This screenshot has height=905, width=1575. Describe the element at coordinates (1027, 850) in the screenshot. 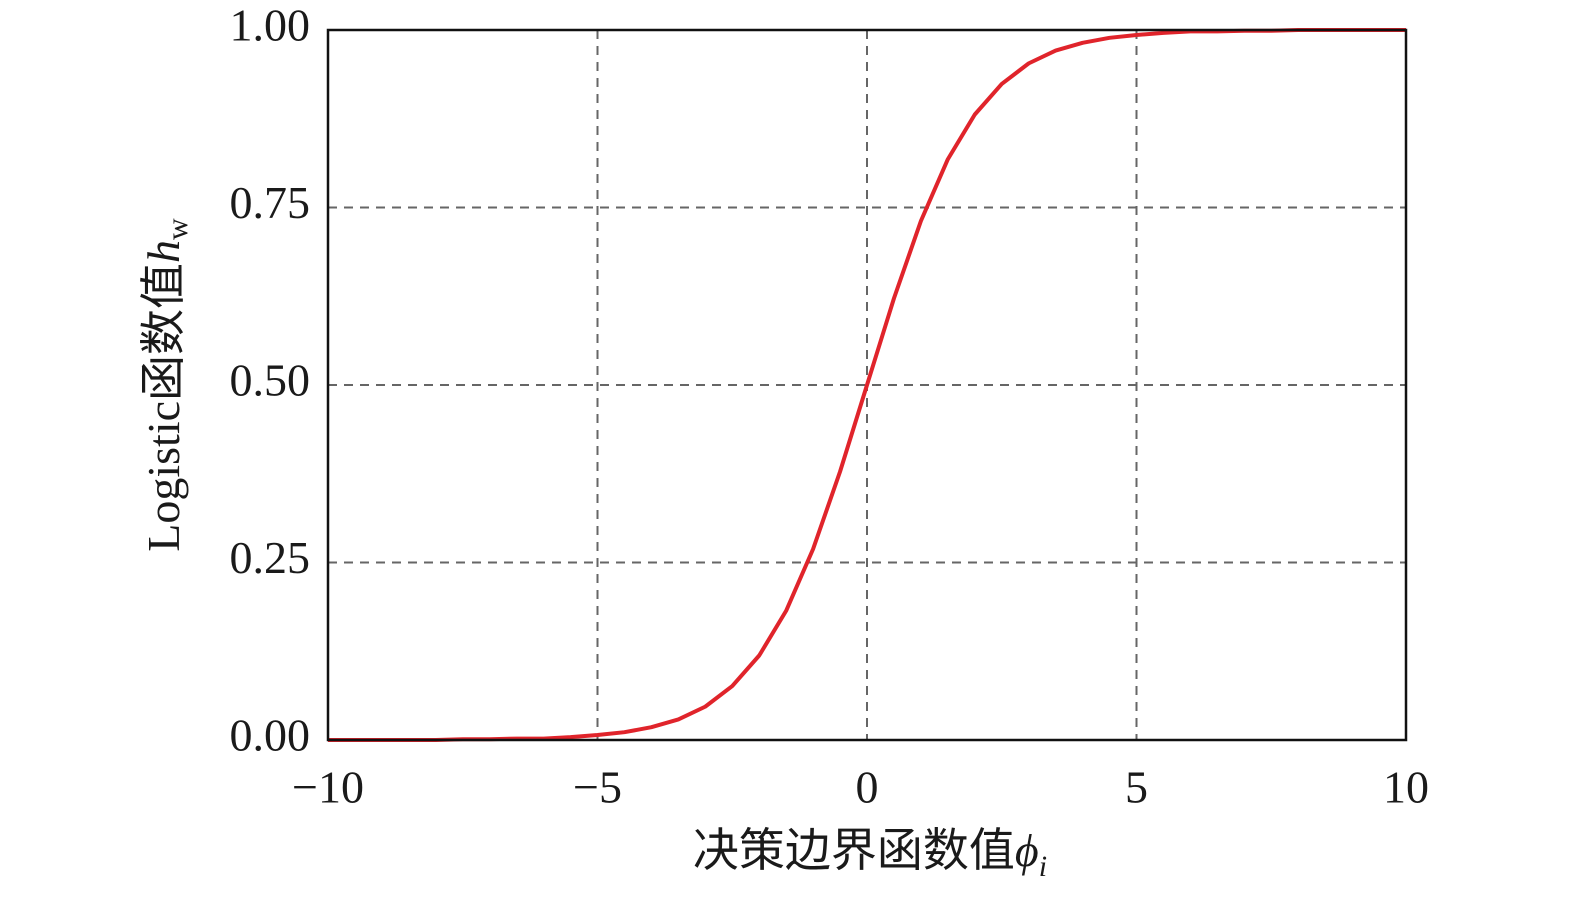

I see `x-label-symbol: ϕ` at that location.